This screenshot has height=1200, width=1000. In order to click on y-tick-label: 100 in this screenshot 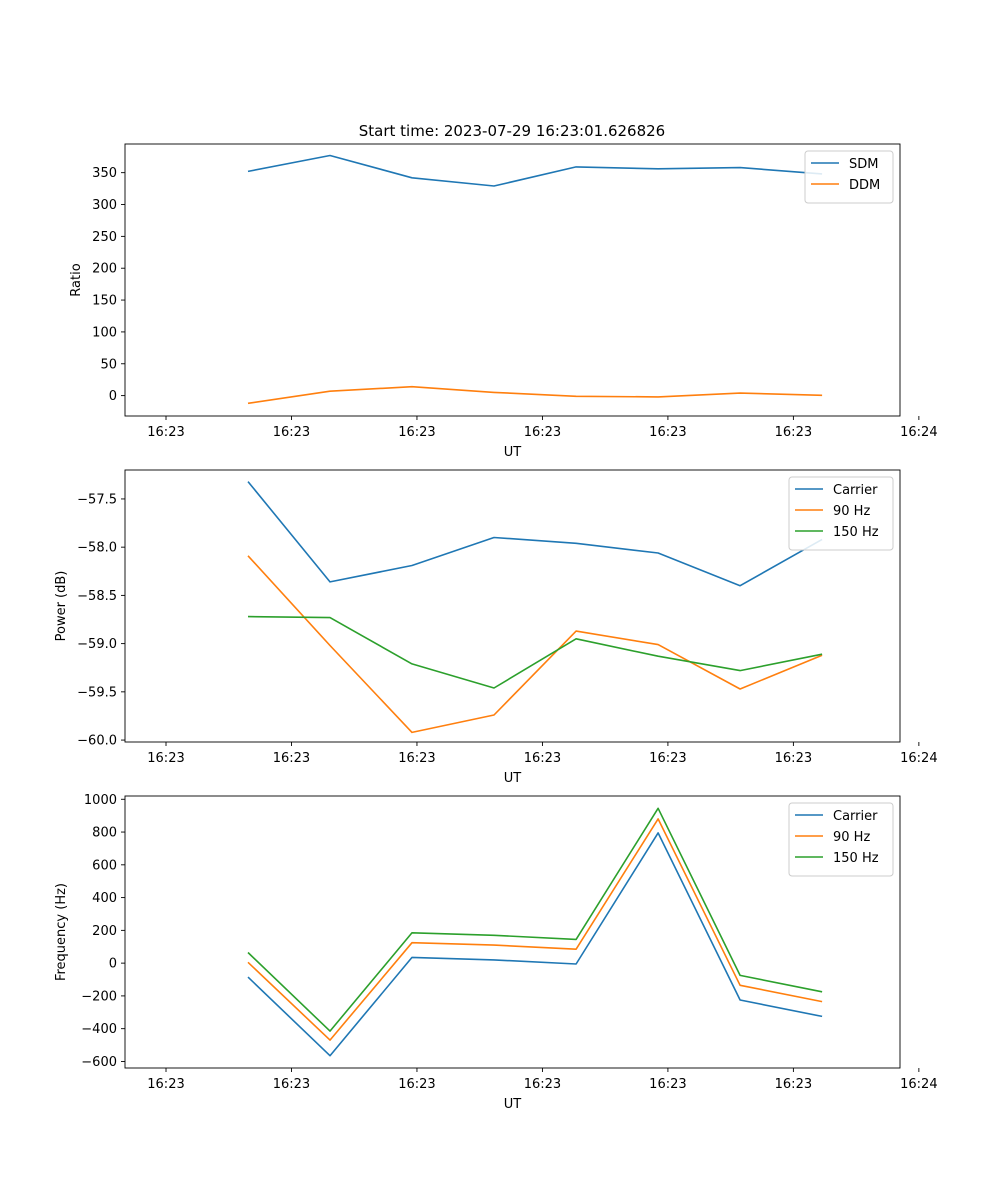, I will do `click(104, 332)`.